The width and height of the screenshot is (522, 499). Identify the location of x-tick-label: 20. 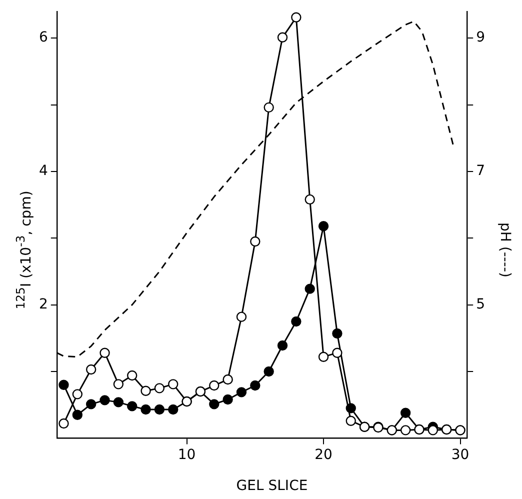
(323, 455).